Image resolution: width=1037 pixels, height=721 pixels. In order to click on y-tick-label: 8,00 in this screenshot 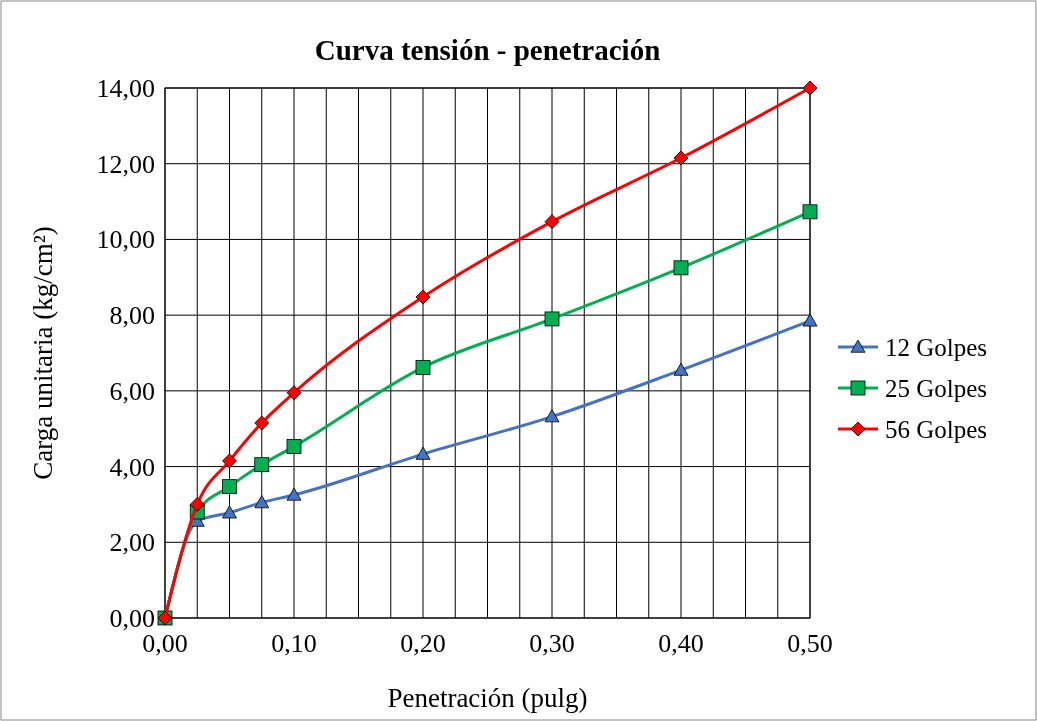, I will do `click(132, 316)`.